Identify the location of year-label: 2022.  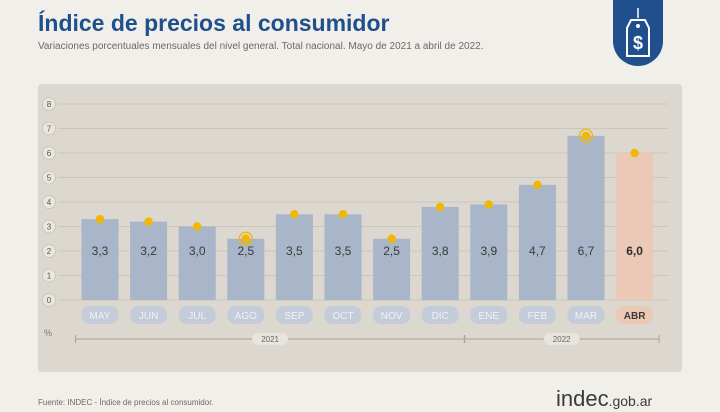
(562, 339).